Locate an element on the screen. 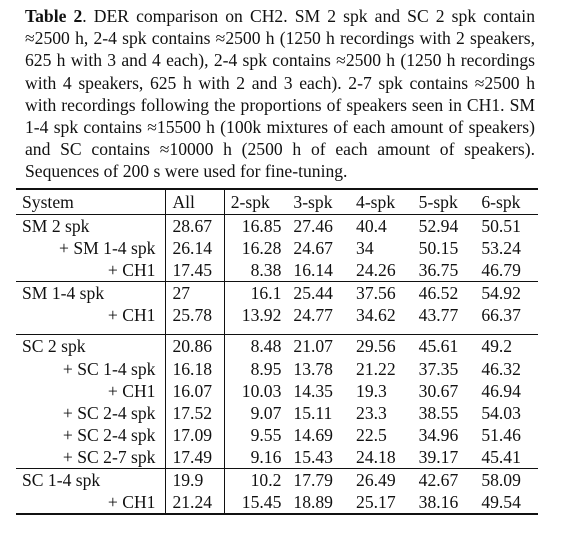 This screenshot has width=562, height=538. value-cell-all: 26.14 is located at coordinates (195, 248).